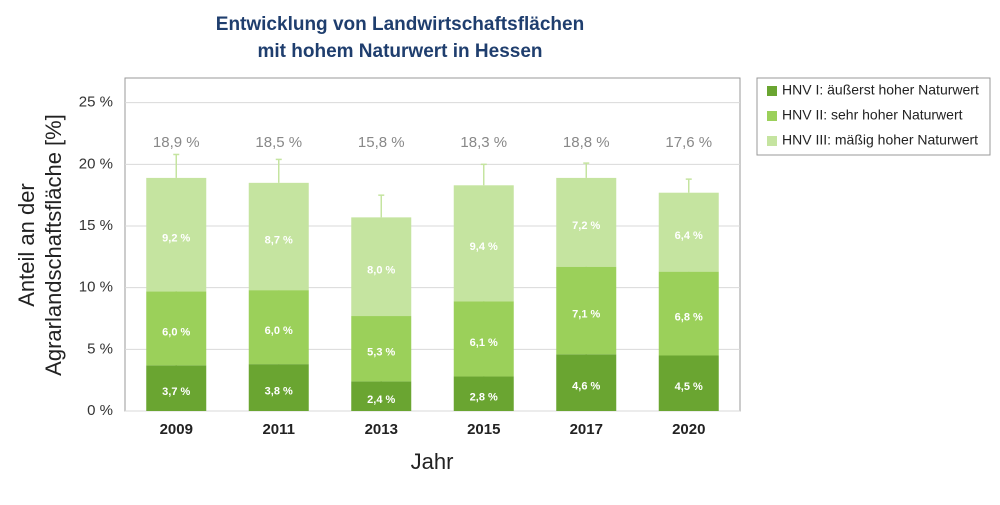 This screenshot has height=505, width=1000. I want to click on y-tick-label: 10 %, so click(96, 287).